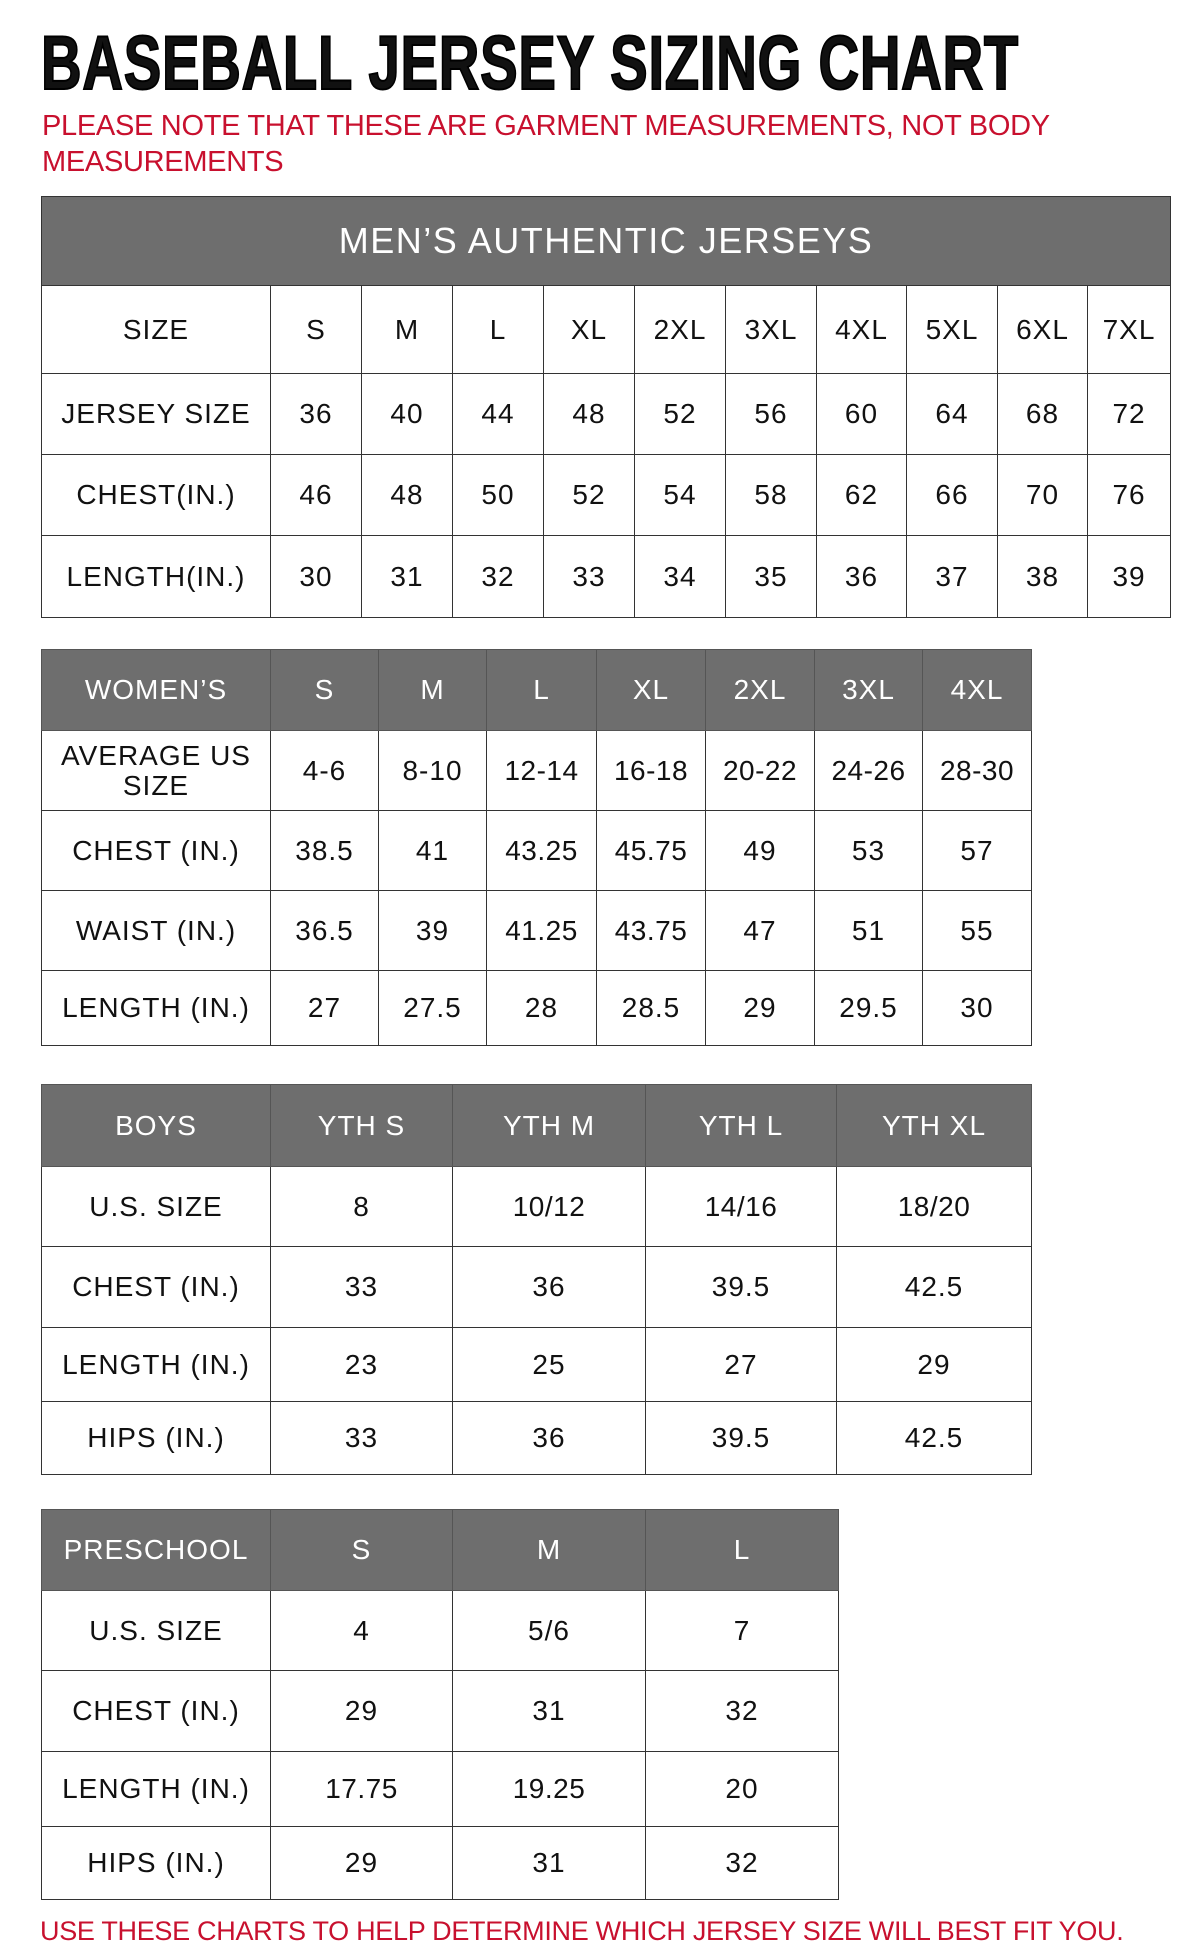 The image size is (1200, 1947). Describe the element at coordinates (361, 1630) in the screenshot. I see `measurement-value: 4` at that location.